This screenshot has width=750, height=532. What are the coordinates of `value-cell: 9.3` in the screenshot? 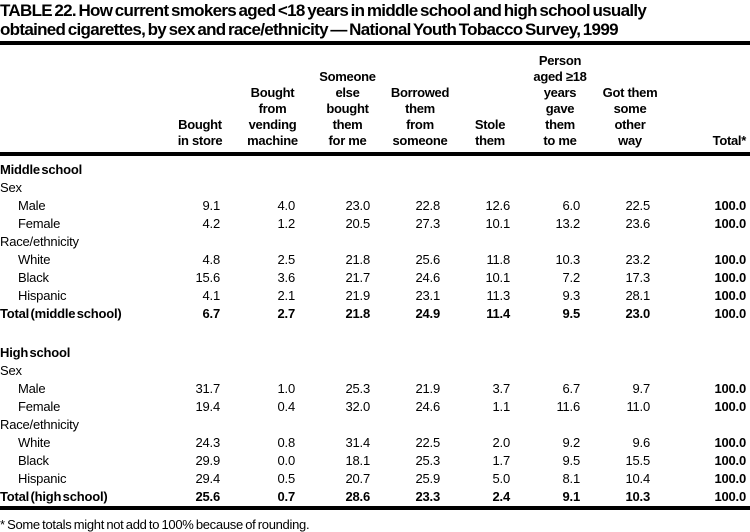 It's located at (571, 295).